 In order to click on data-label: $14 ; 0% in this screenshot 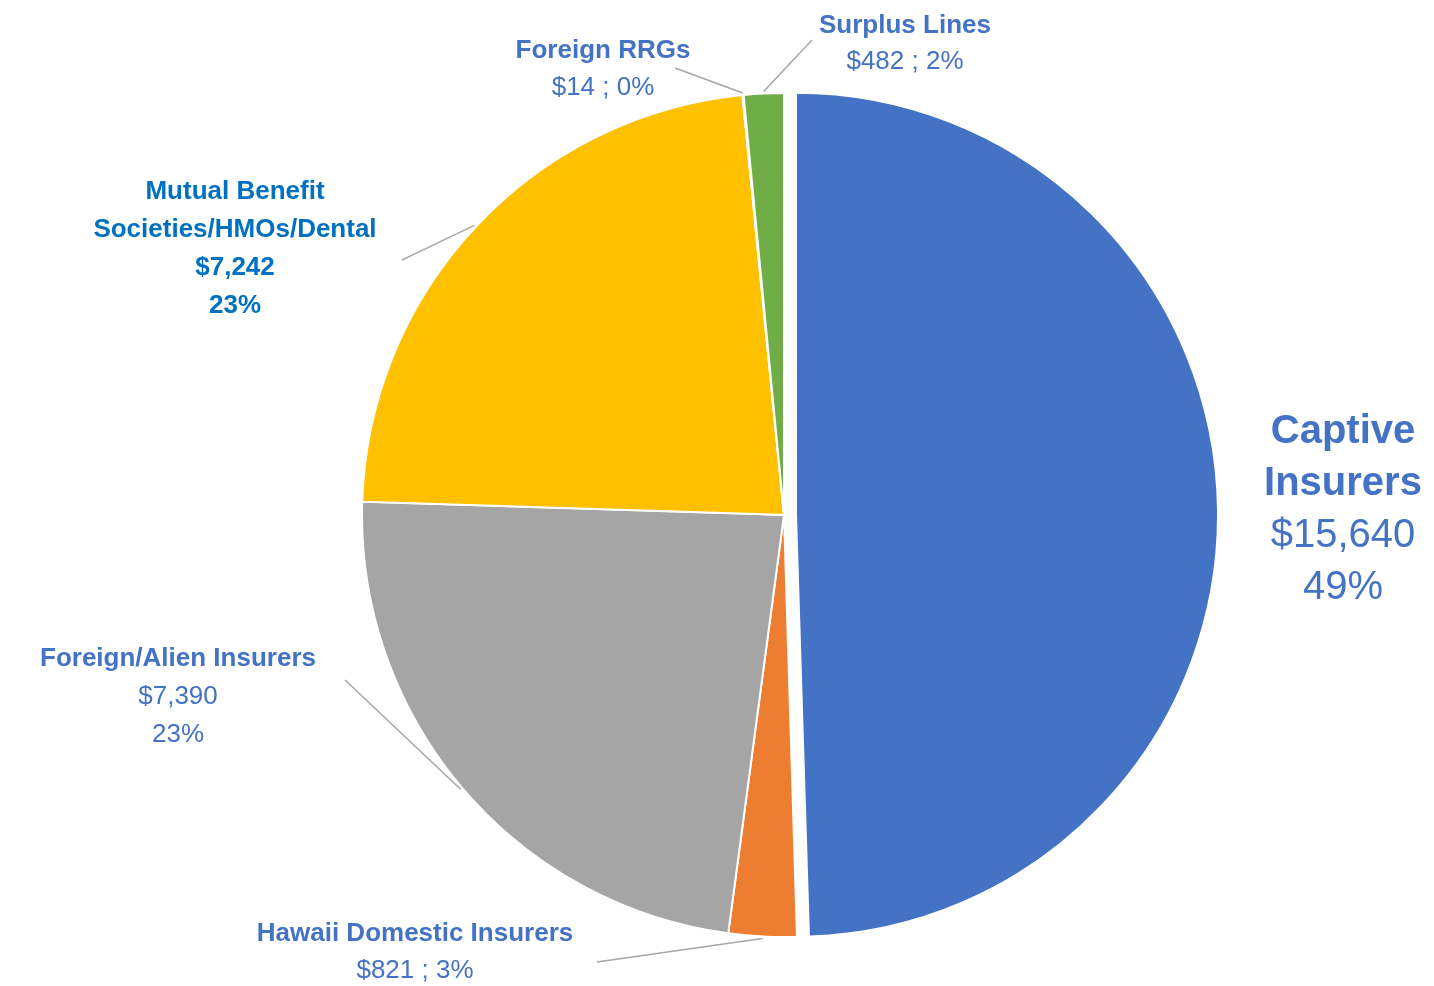, I will do `click(603, 86)`.